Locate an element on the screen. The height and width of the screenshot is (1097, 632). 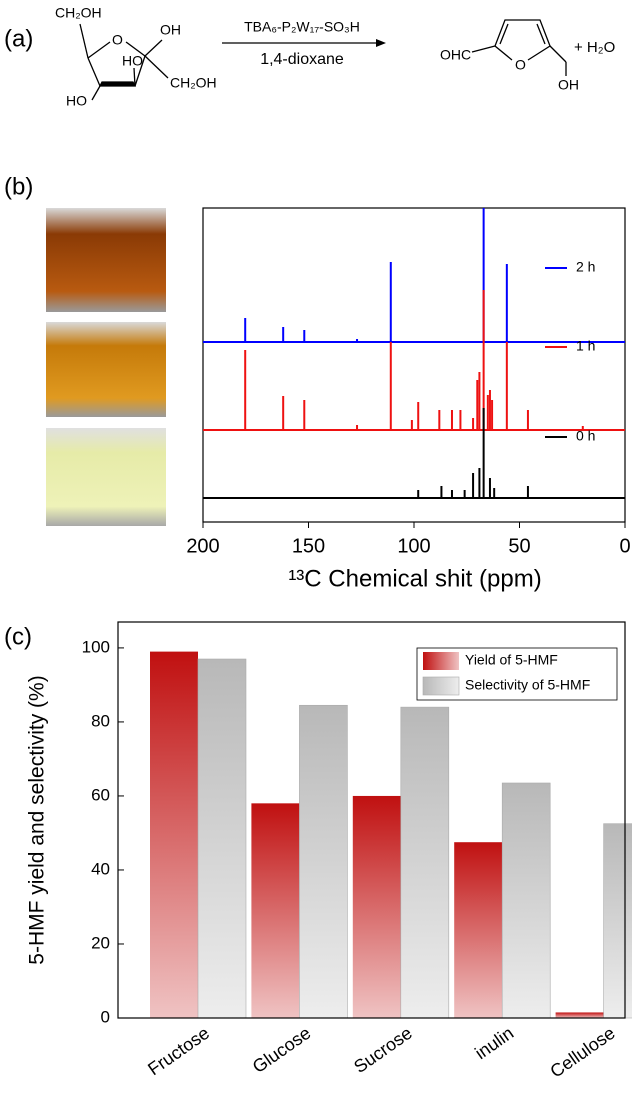
y-axis-label: 5-HMF yield and selectivity (%) is located at coordinates (37, 819).